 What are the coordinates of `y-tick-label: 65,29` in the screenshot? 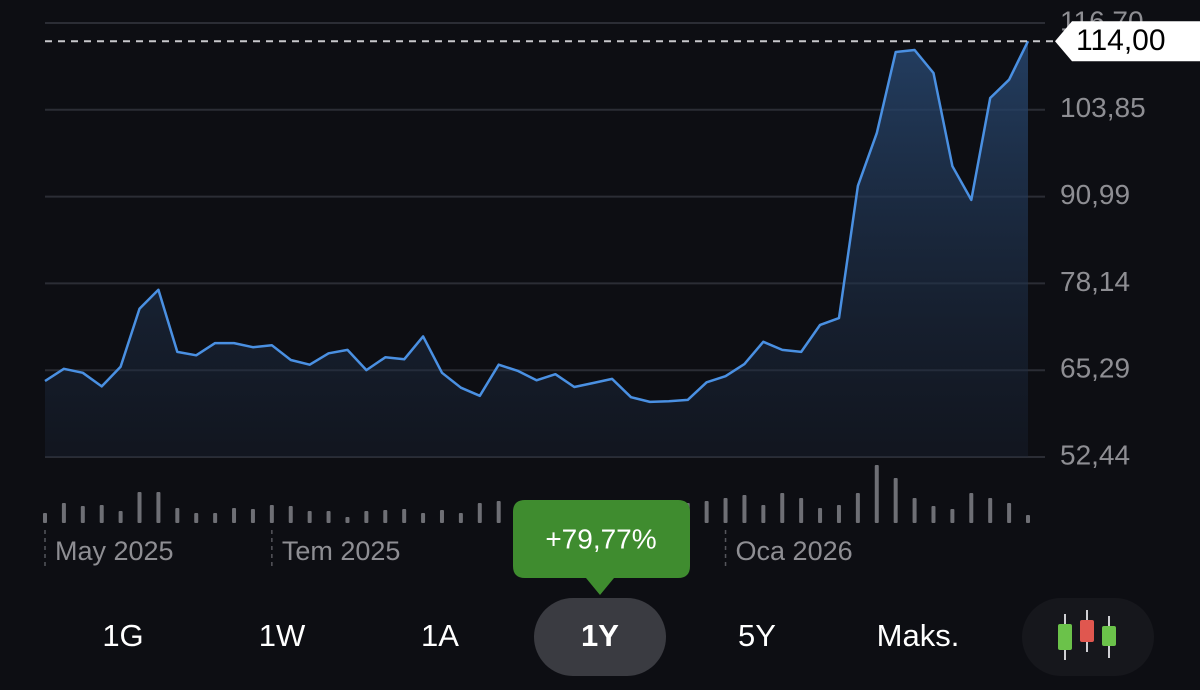 It's located at (1095, 368).